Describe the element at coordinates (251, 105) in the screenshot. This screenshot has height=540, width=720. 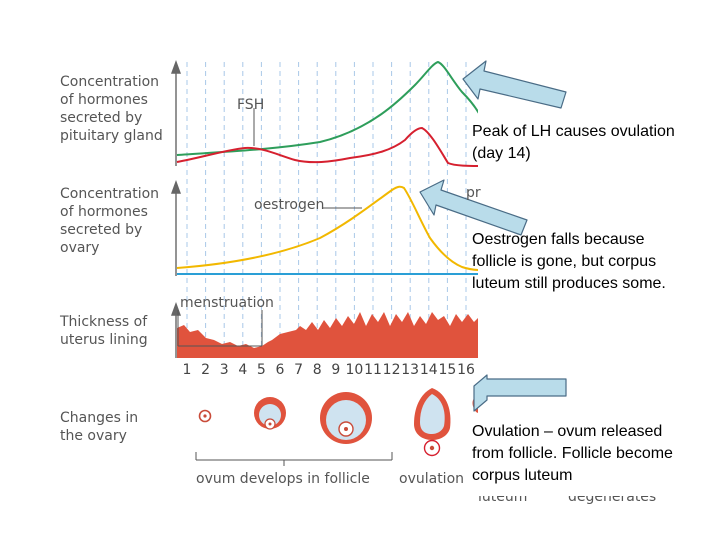
I see `fsh-label: FSH` at that location.